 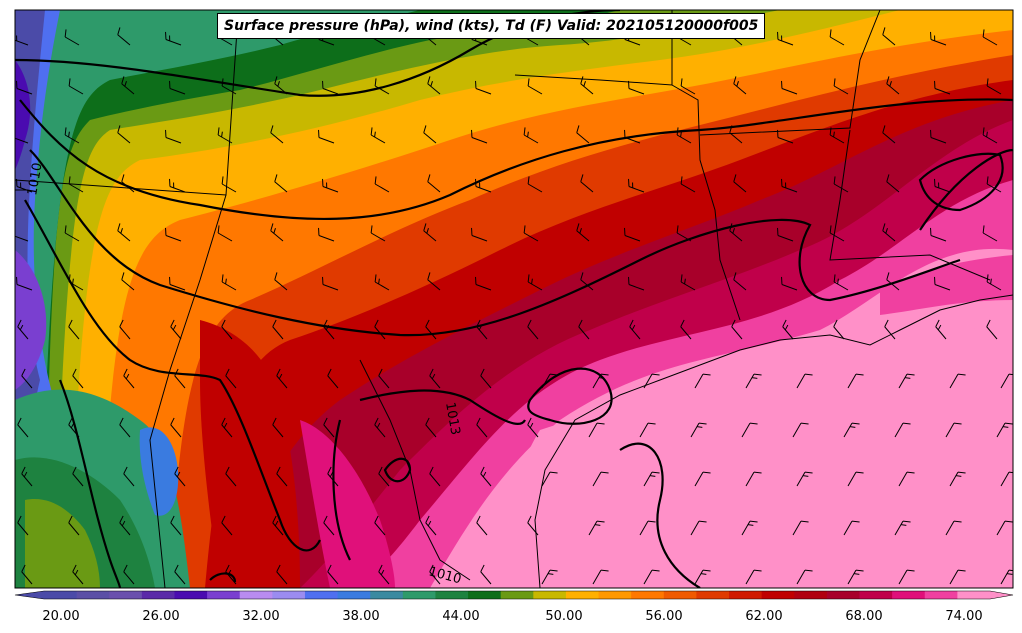 What do you see at coordinates (360, 616) in the screenshot?
I see `colorbar-tick-label: 38.00` at bounding box center [360, 616].